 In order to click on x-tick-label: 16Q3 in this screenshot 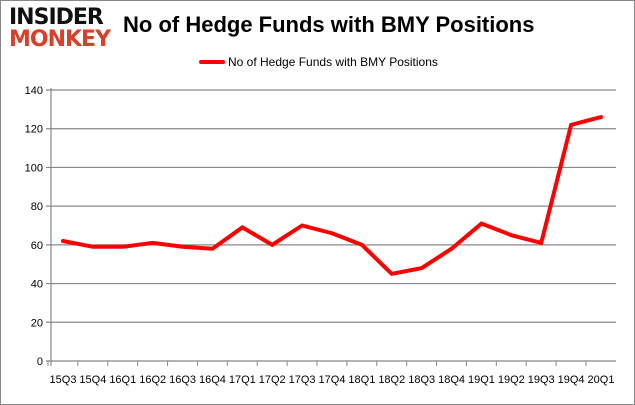, I will do `click(182, 380)`.